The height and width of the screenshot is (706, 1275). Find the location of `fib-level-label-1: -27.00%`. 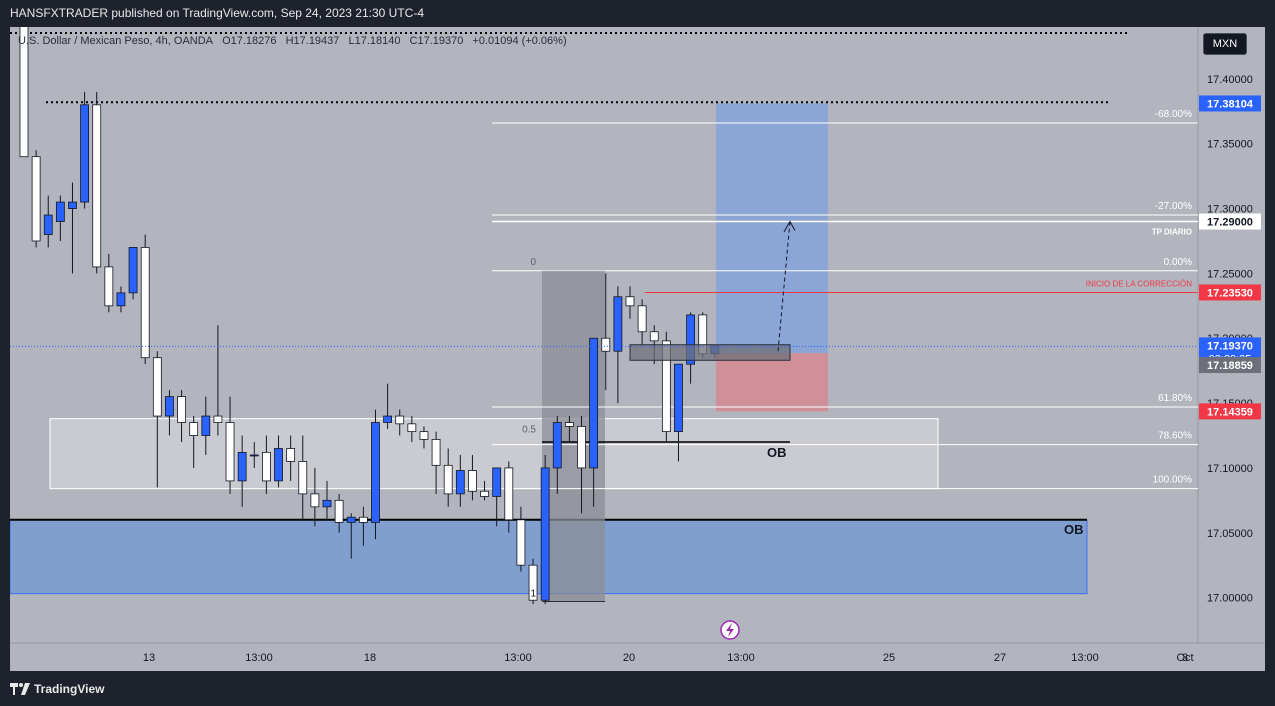

fib-level-label-1: -27.00% is located at coordinates (1173, 206).